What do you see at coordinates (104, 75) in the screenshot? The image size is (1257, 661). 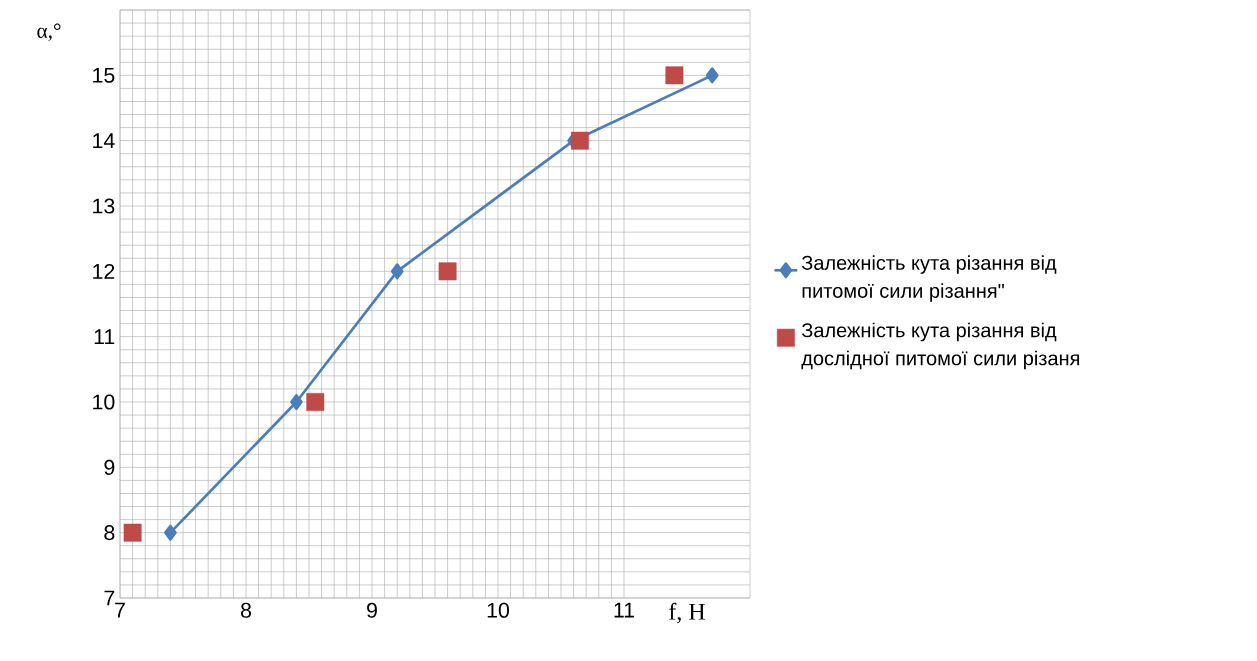 I see `y-tick-label: 15` at bounding box center [104, 75].